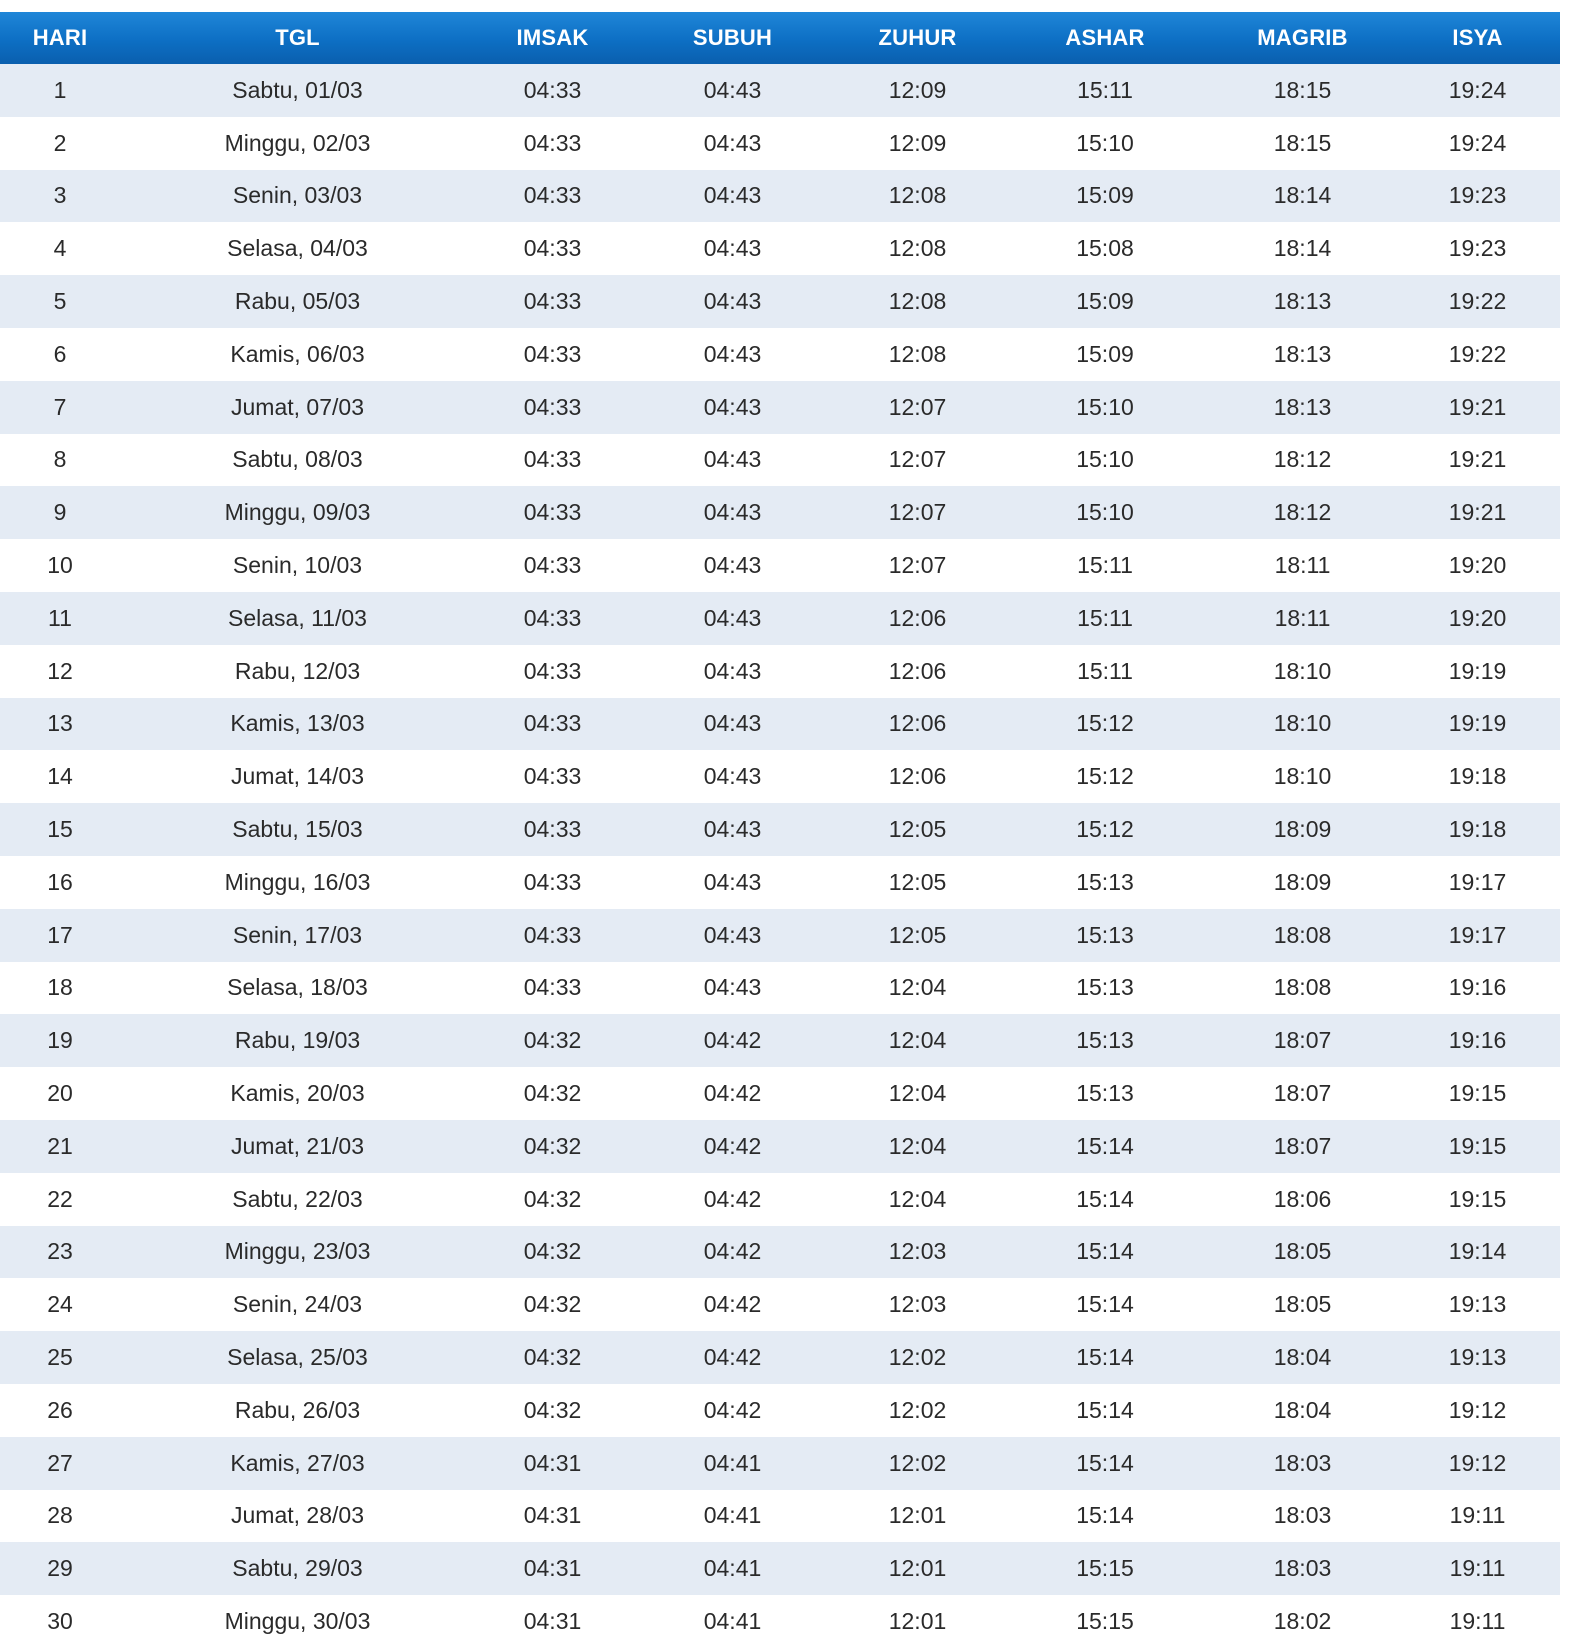 The width and height of the screenshot is (1571, 1651). Describe the element at coordinates (297, 143) in the screenshot. I see `cell-tgl: Minggu, 02/03` at that location.